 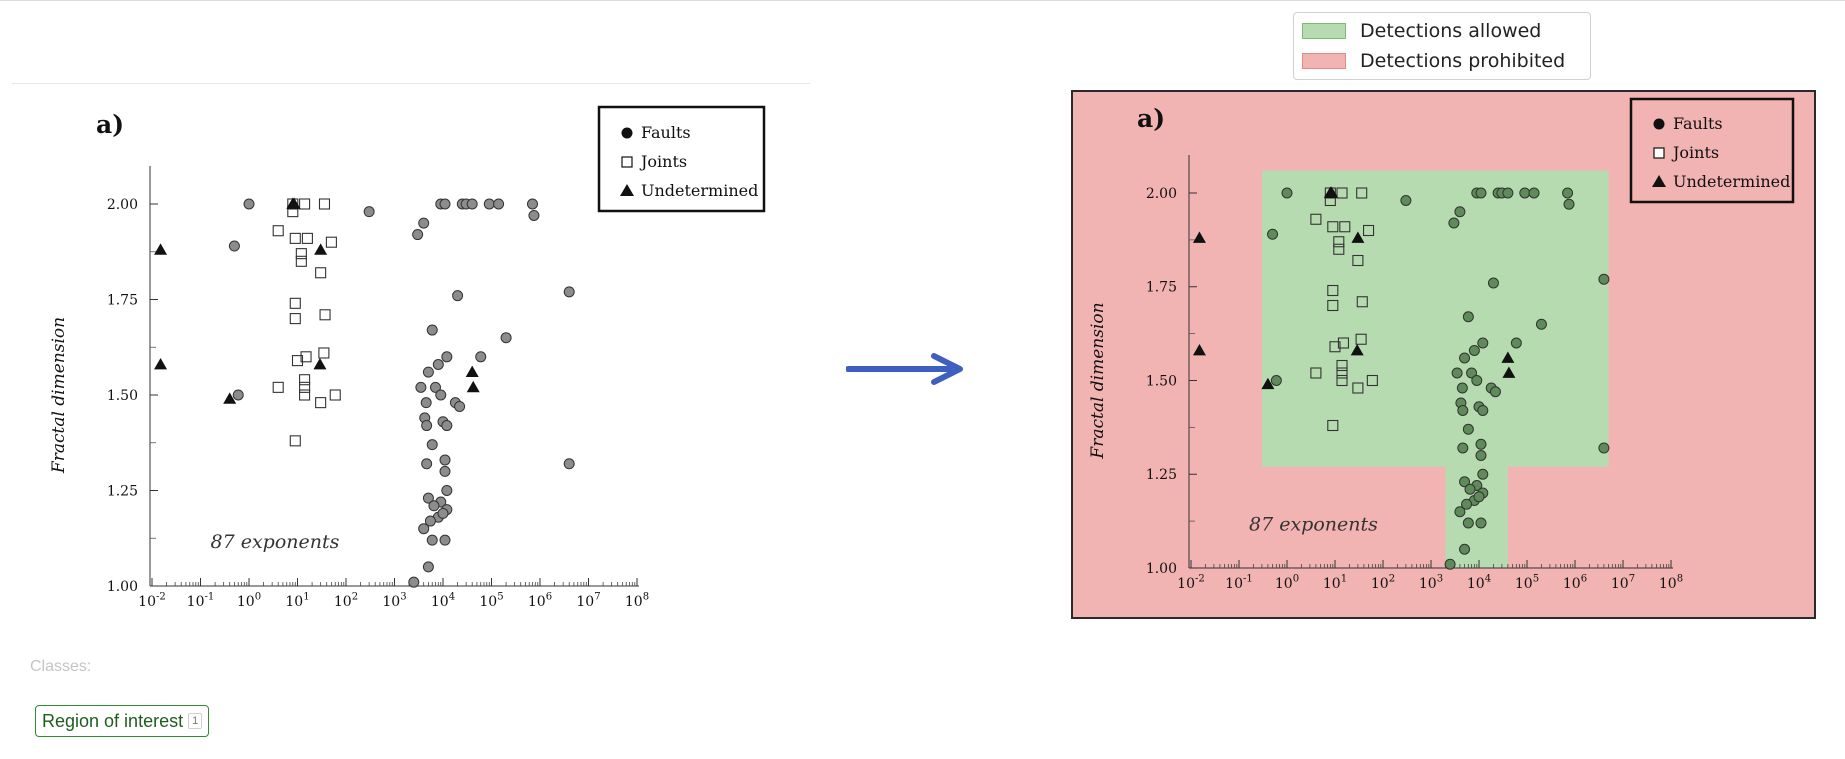 I want to click on legend-entry-label: Joints, so click(x=1695, y=152).